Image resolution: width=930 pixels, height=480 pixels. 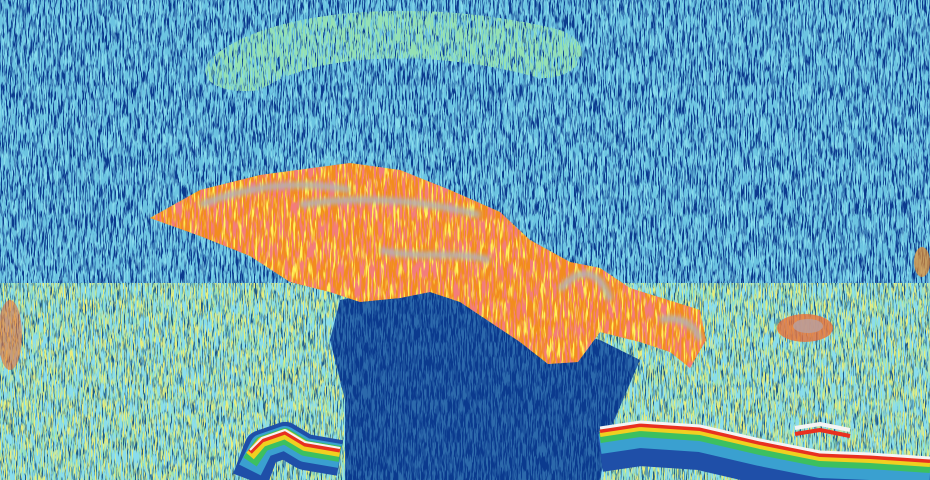 I want to click on seabed-left, so click(x=288, y=451).